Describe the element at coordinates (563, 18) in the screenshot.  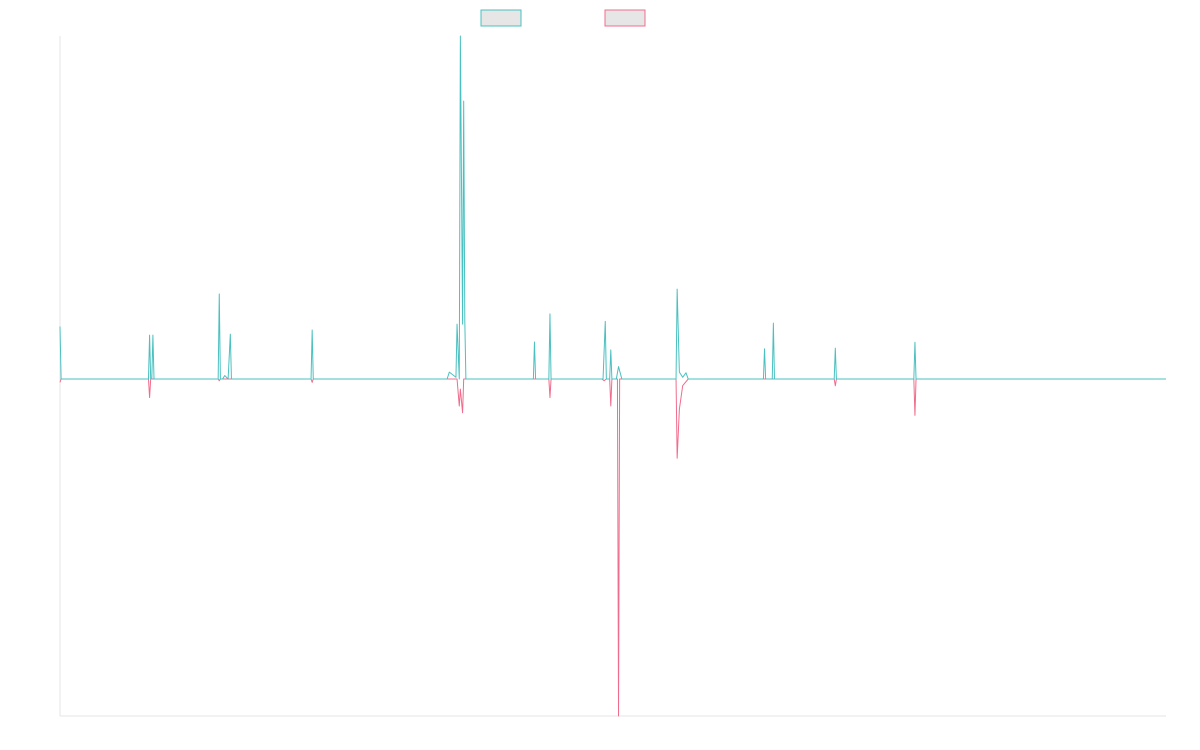
I see `legend` at that location.